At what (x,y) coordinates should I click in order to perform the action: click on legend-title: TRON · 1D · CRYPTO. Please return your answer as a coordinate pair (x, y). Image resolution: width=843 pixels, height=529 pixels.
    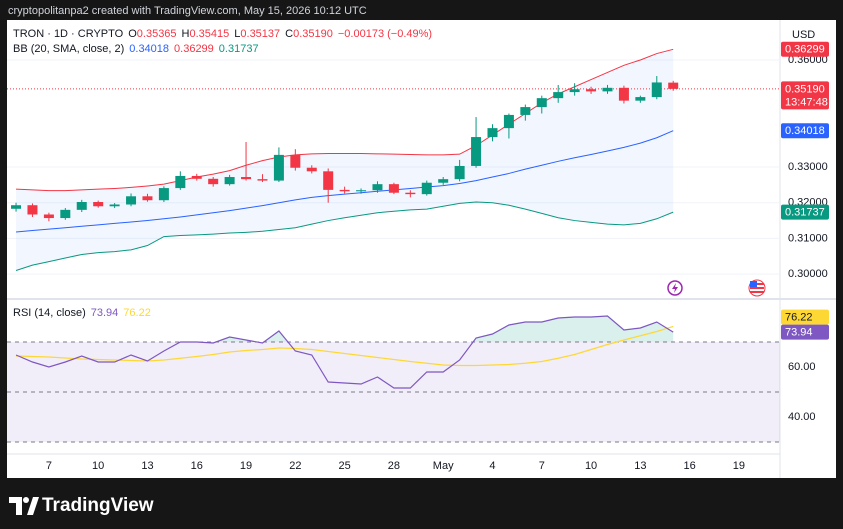
    Looking at the image, I should click on (68, 34).